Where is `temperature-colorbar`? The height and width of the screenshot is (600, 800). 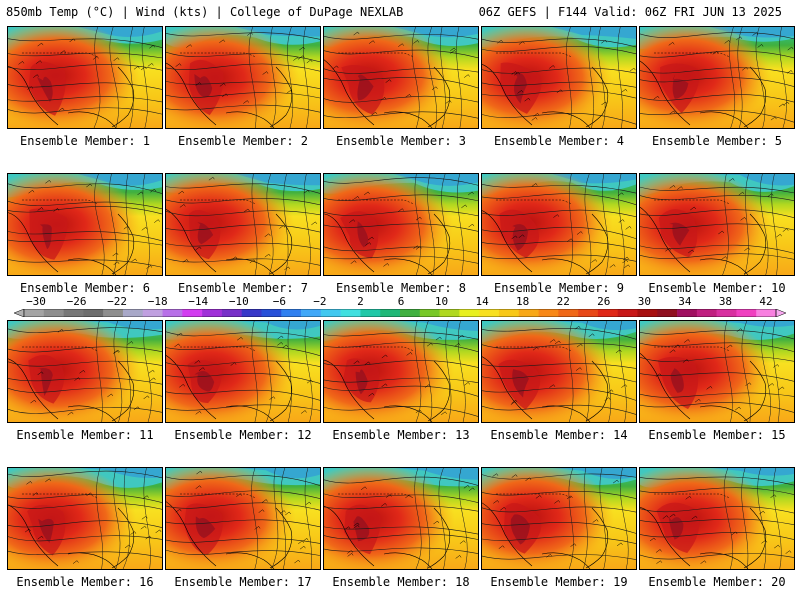 temperature-colorbar is located at coordinates (400, 313).